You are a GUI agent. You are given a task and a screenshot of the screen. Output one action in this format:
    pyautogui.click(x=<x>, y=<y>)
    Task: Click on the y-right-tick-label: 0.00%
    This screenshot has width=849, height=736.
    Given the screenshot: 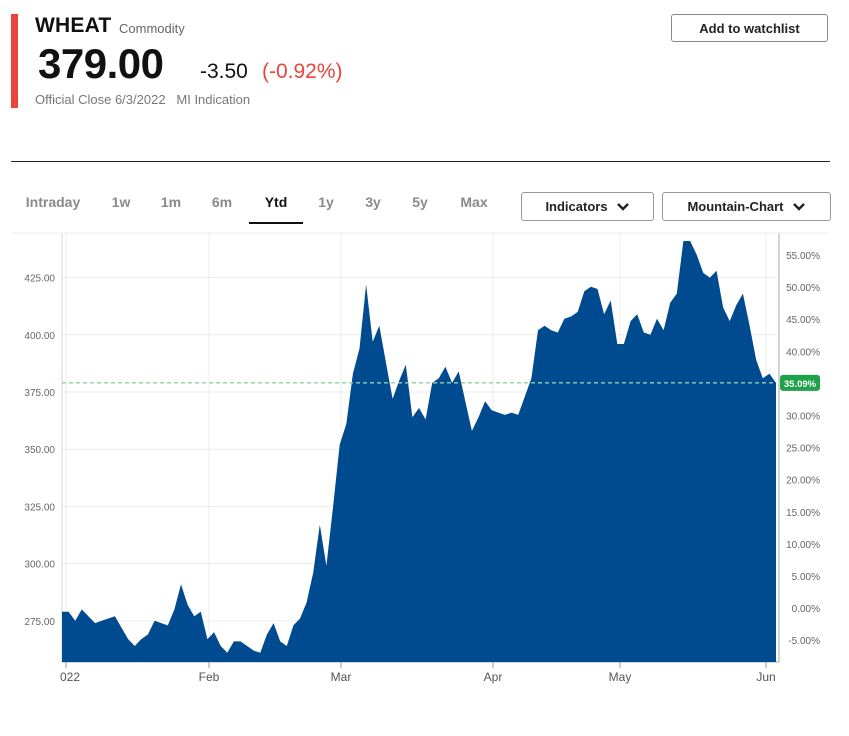 What is the action you would take?
    pyautogui.click(x=806, y=609)
    